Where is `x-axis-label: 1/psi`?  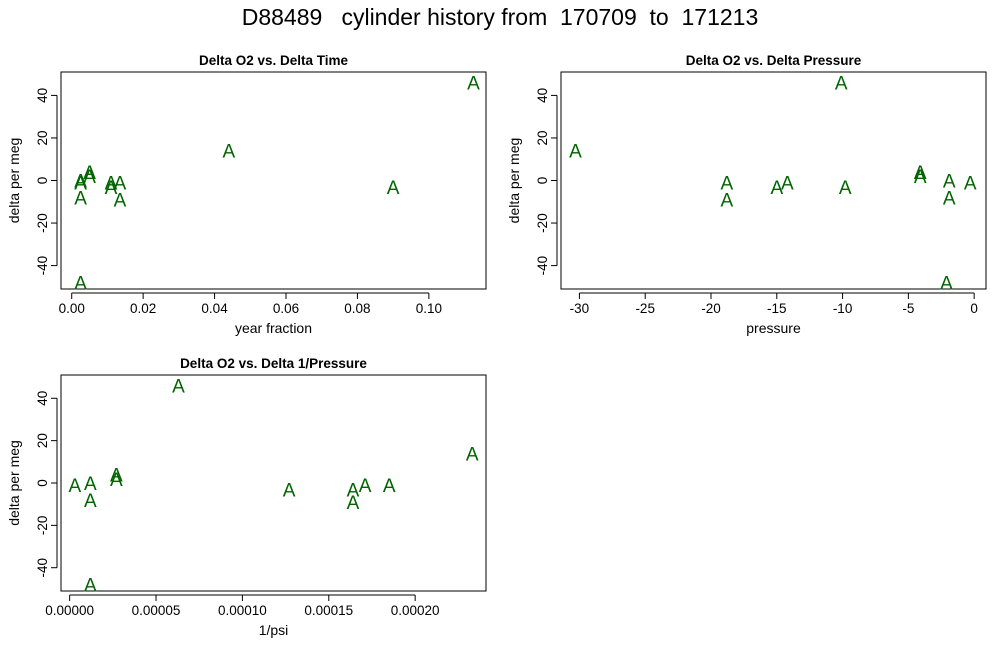
x-axis-label: 1/psi is located at coordinates (274, 630).